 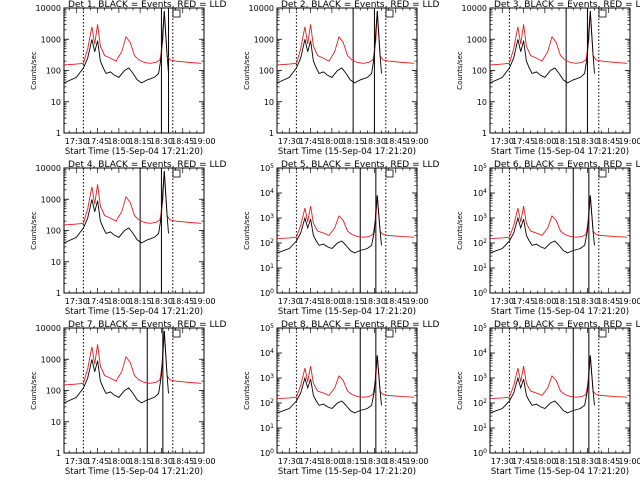 I want to click on panel-title: Det 8, BLACK = Events, RED = LLD, so click(x=360, y=325).